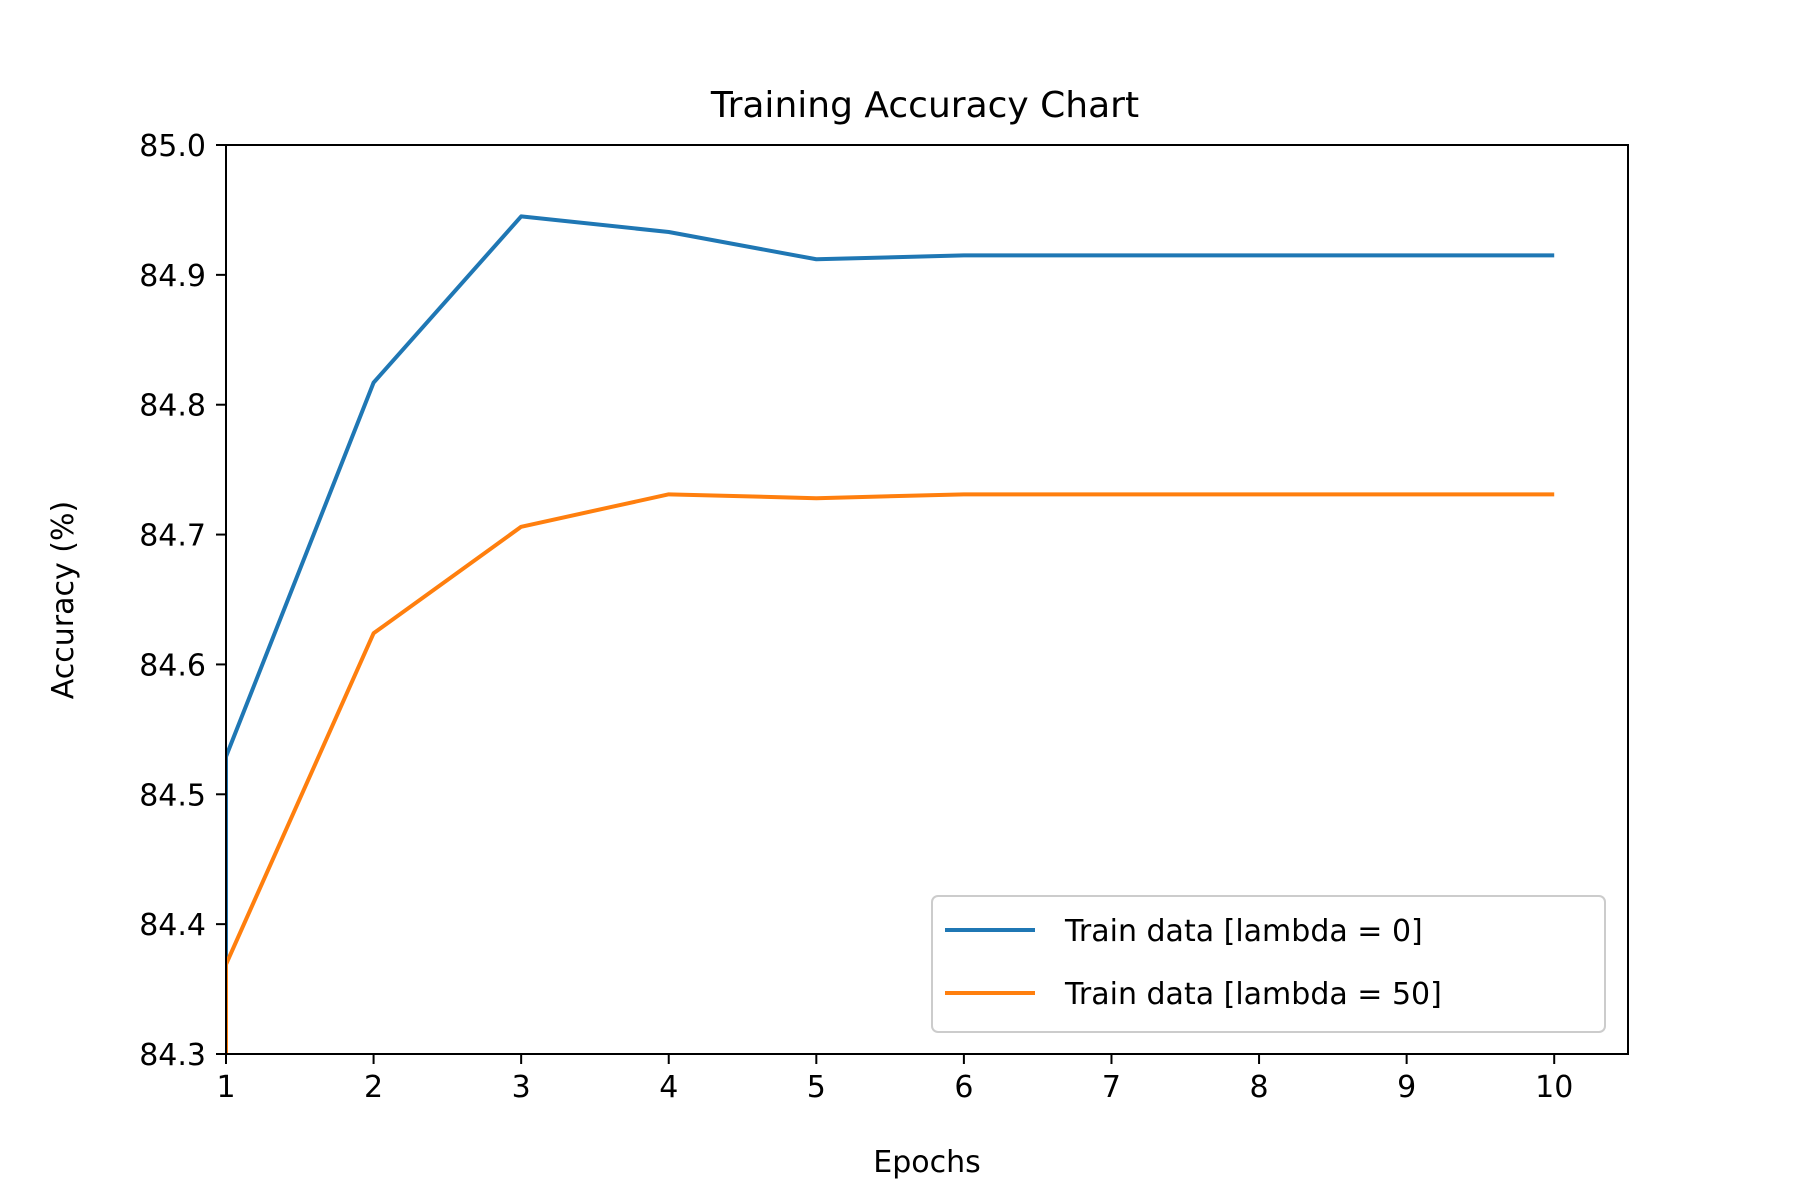  Describe the element at coordinates (63, 600) in the screenshot. I see `y-axis-title: Accuracy (%)` at that location.